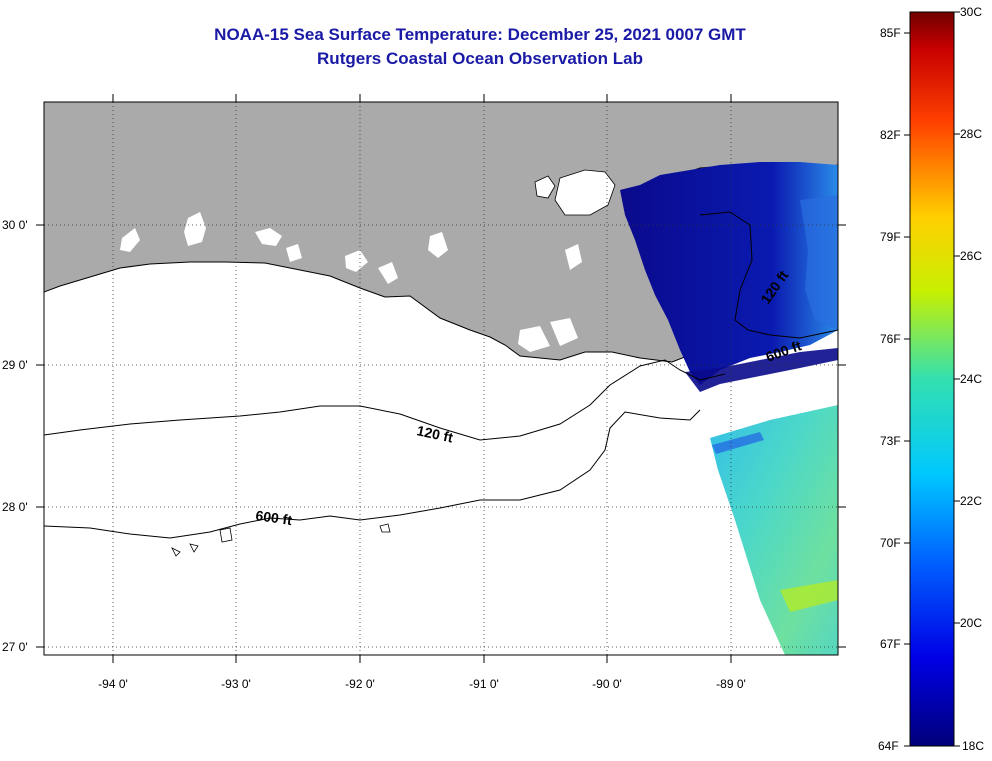  Describe the element at coordinates (484, 684) in the screenshot. I see `lon-label: -91 0'` at that location.